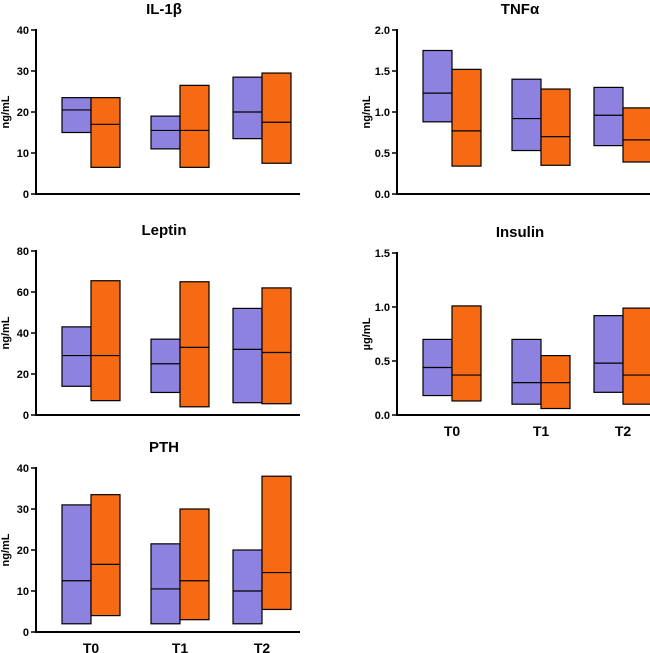  What do you see at coordinates (505, 331) in the screenshot?
I see `chart-panel-3: Insulin µg/mL 0.0 0.5 1.0 1.5 T0 T1 T2` at bounding box center [505, 331].